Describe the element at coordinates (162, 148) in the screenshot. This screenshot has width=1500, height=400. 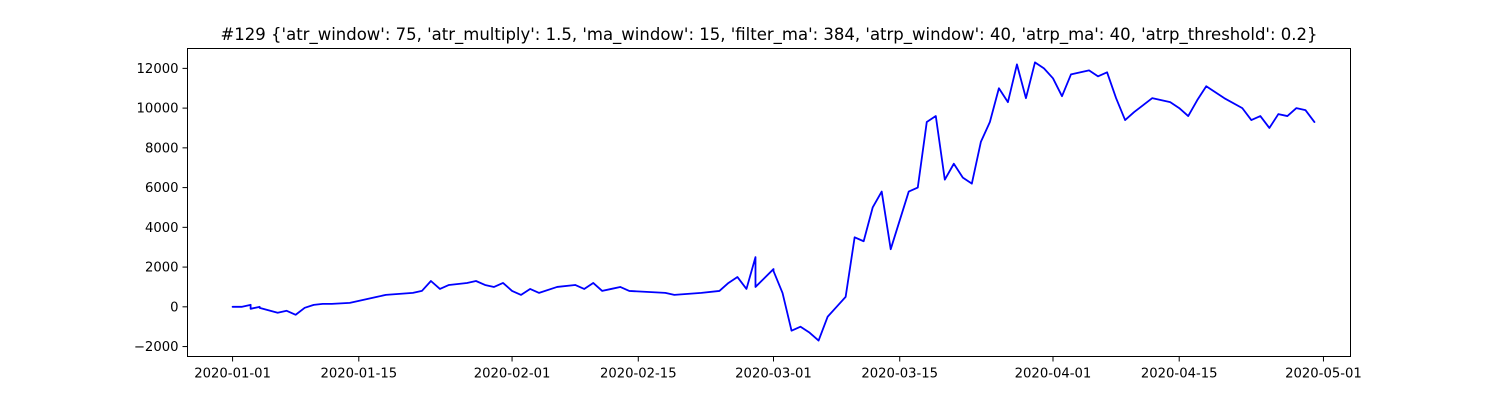
I see `y-tick-label: 8000` at that location.